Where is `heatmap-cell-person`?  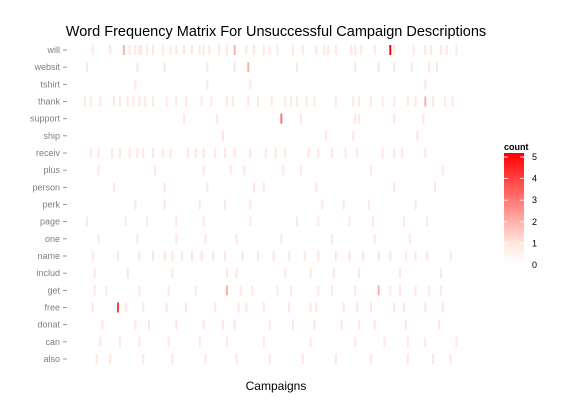 heatmap-cell-person is located at coordinates (114, 187).